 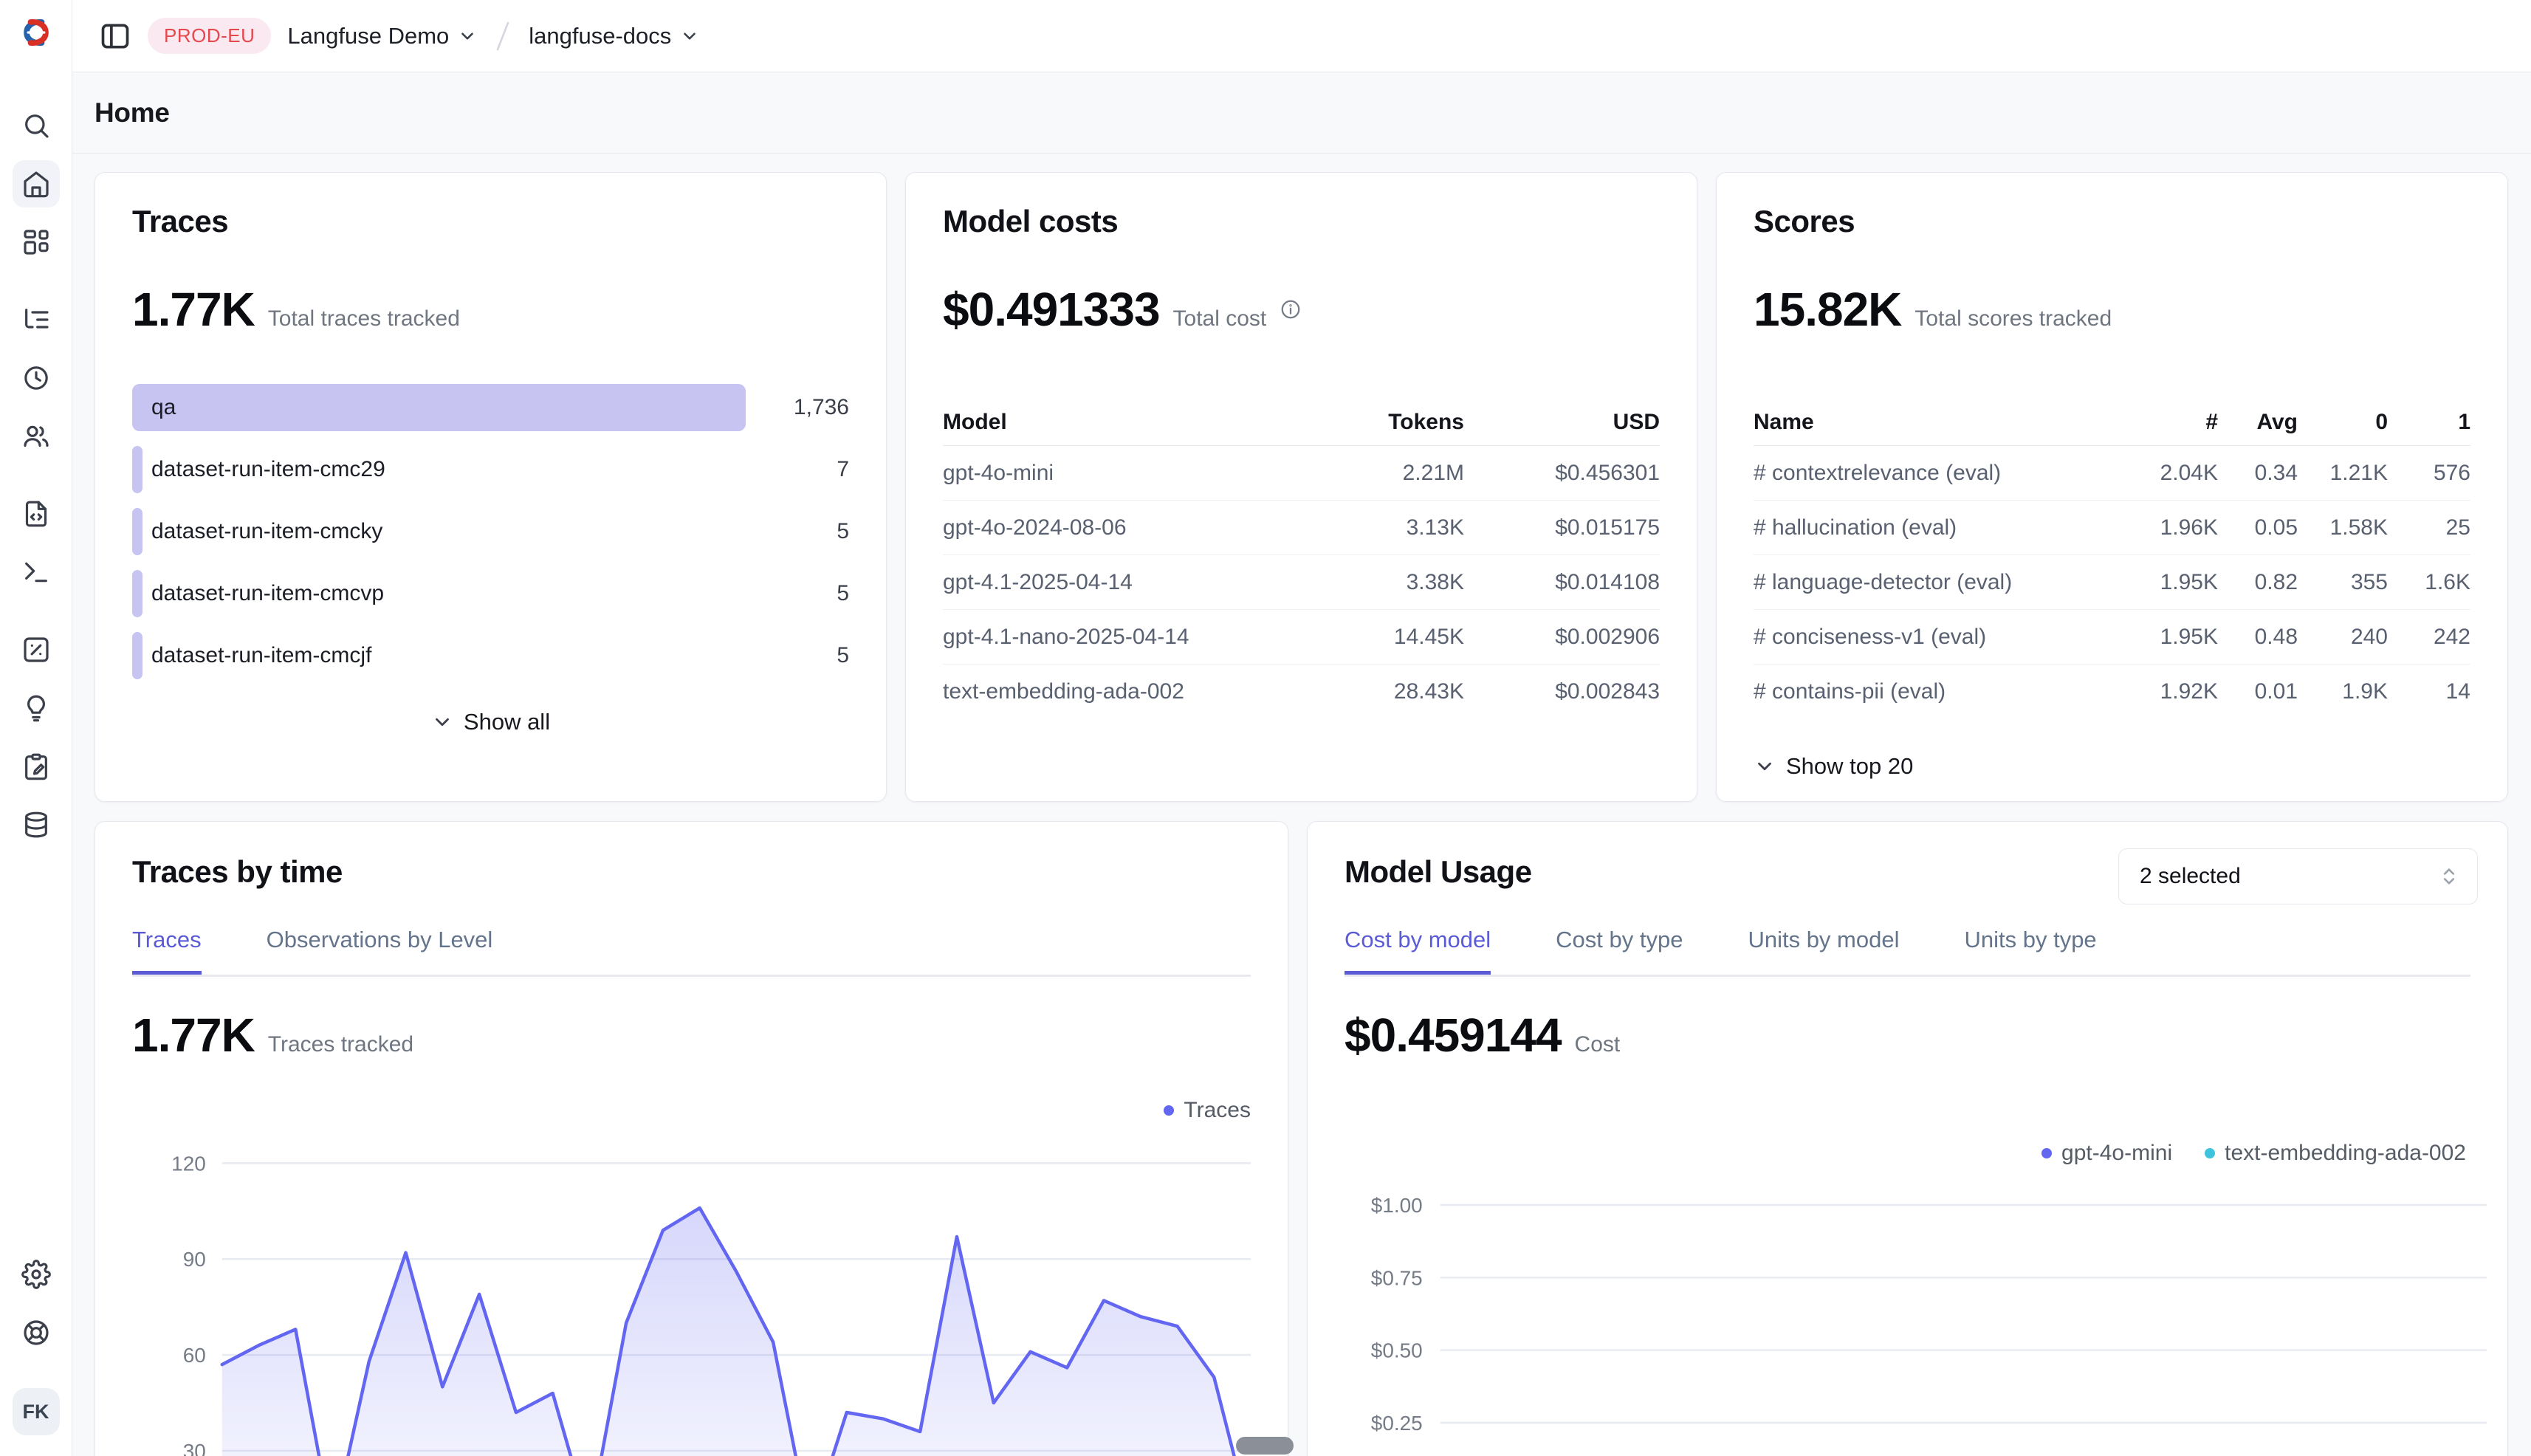 I want to click on table-cell: 0.05, so click(x=2276, y=527).